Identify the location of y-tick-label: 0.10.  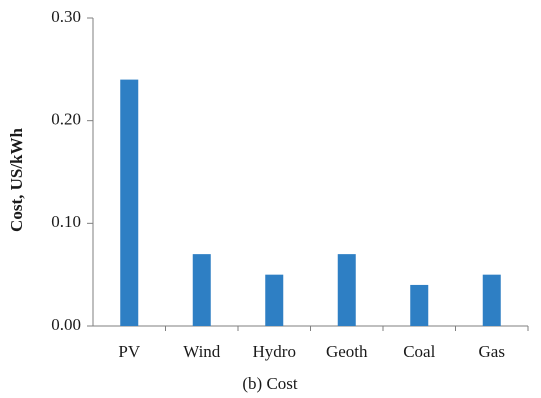
(66, 221).